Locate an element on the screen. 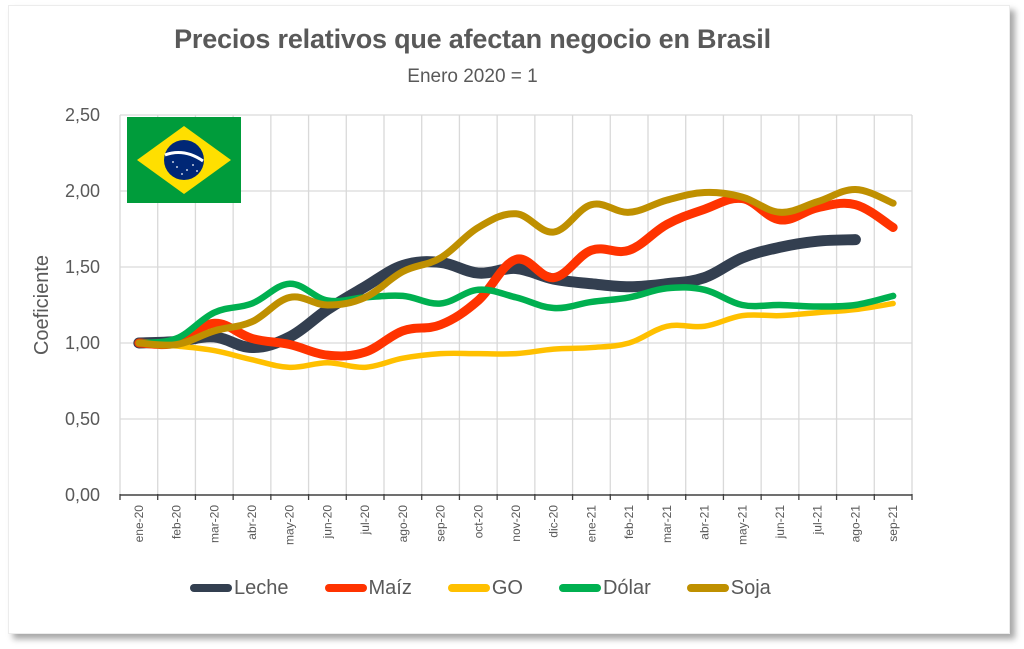 The width and height of the screenshot is (1024, 649). x-tick-label: jul-21 is located at coordinates (818, 520).